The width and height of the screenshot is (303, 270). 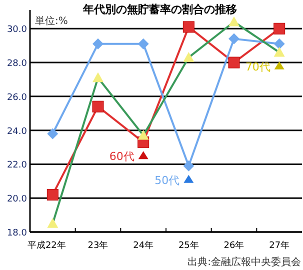 What do you see at coordinates (167, 180) in the screenshot?
I see `series-label: 50代` at bounding box center [167, 180].